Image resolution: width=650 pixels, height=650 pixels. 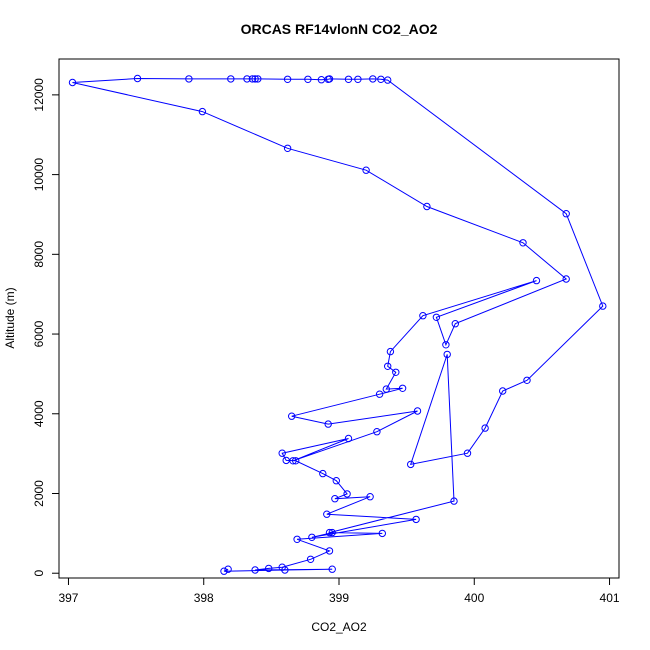 I want to click on y-axis-label: Altitude (m), so click(x=10, y=317).